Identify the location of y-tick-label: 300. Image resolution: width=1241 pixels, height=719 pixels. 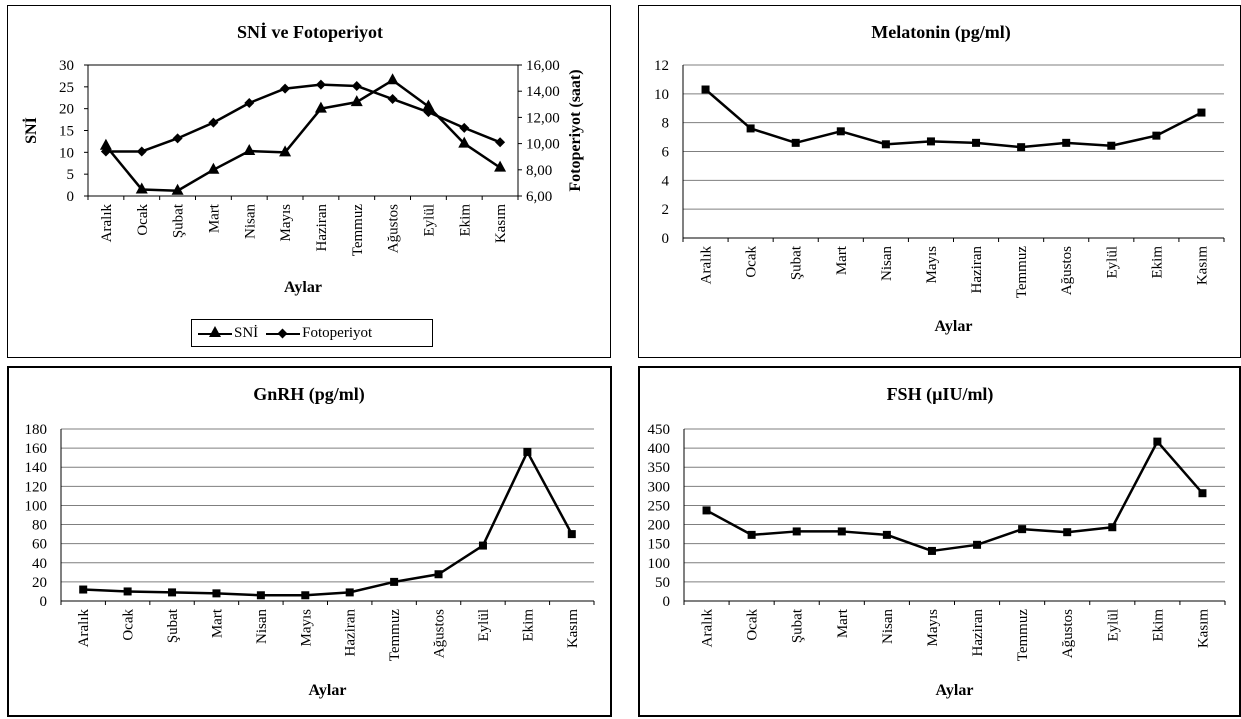
(659, 487).